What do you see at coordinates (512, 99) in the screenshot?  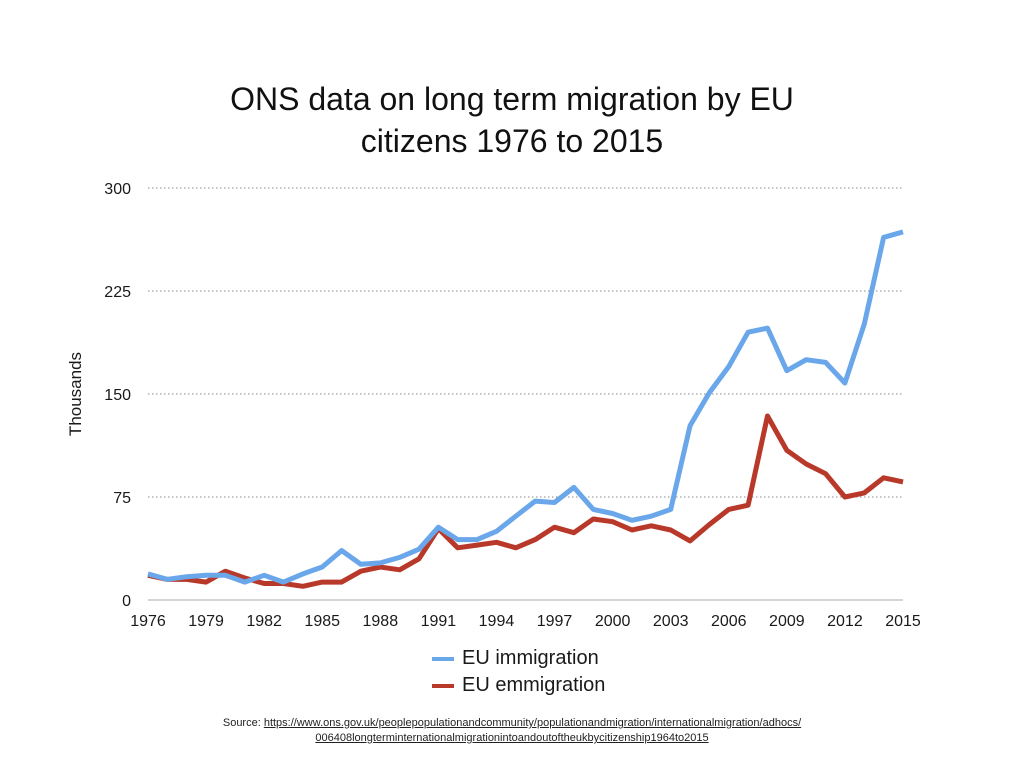 I see `chart-title-line-1: ONS data on long term migration by EU` at bounding box center [512, 99].